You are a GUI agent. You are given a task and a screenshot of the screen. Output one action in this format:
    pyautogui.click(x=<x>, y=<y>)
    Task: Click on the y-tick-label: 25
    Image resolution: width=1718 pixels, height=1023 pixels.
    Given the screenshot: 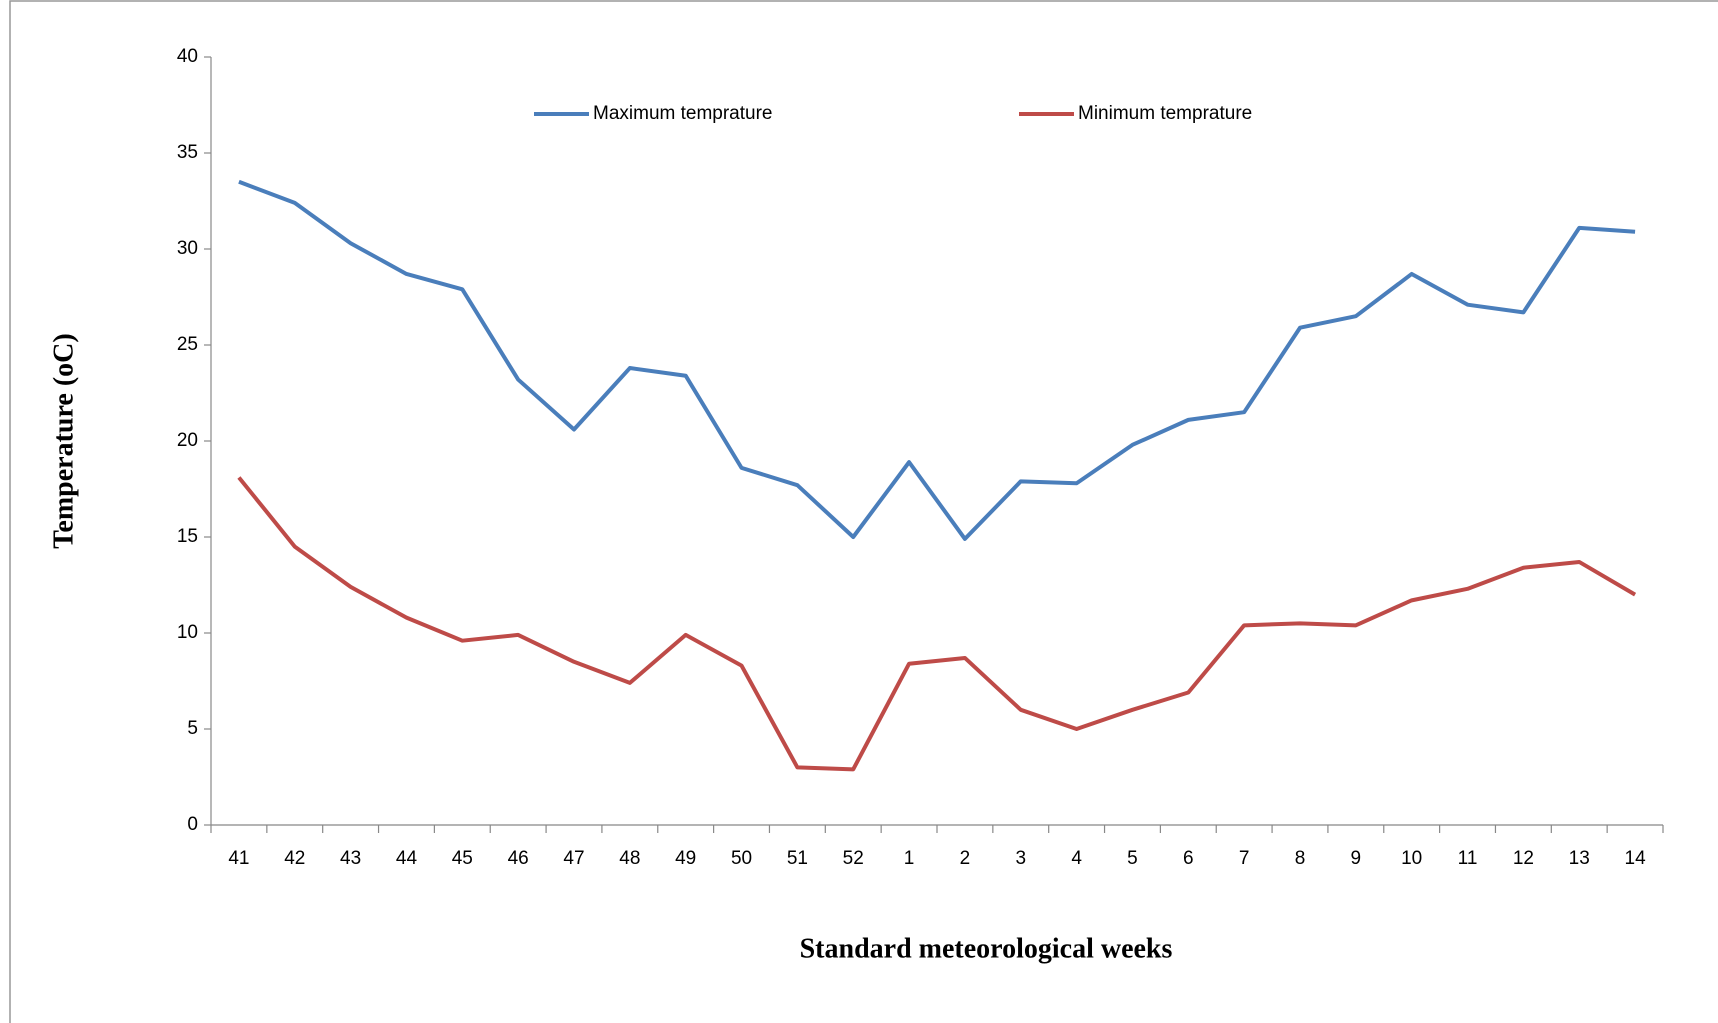 What is the action you would take?
    pyautogui.click(x=187, y=344)
    